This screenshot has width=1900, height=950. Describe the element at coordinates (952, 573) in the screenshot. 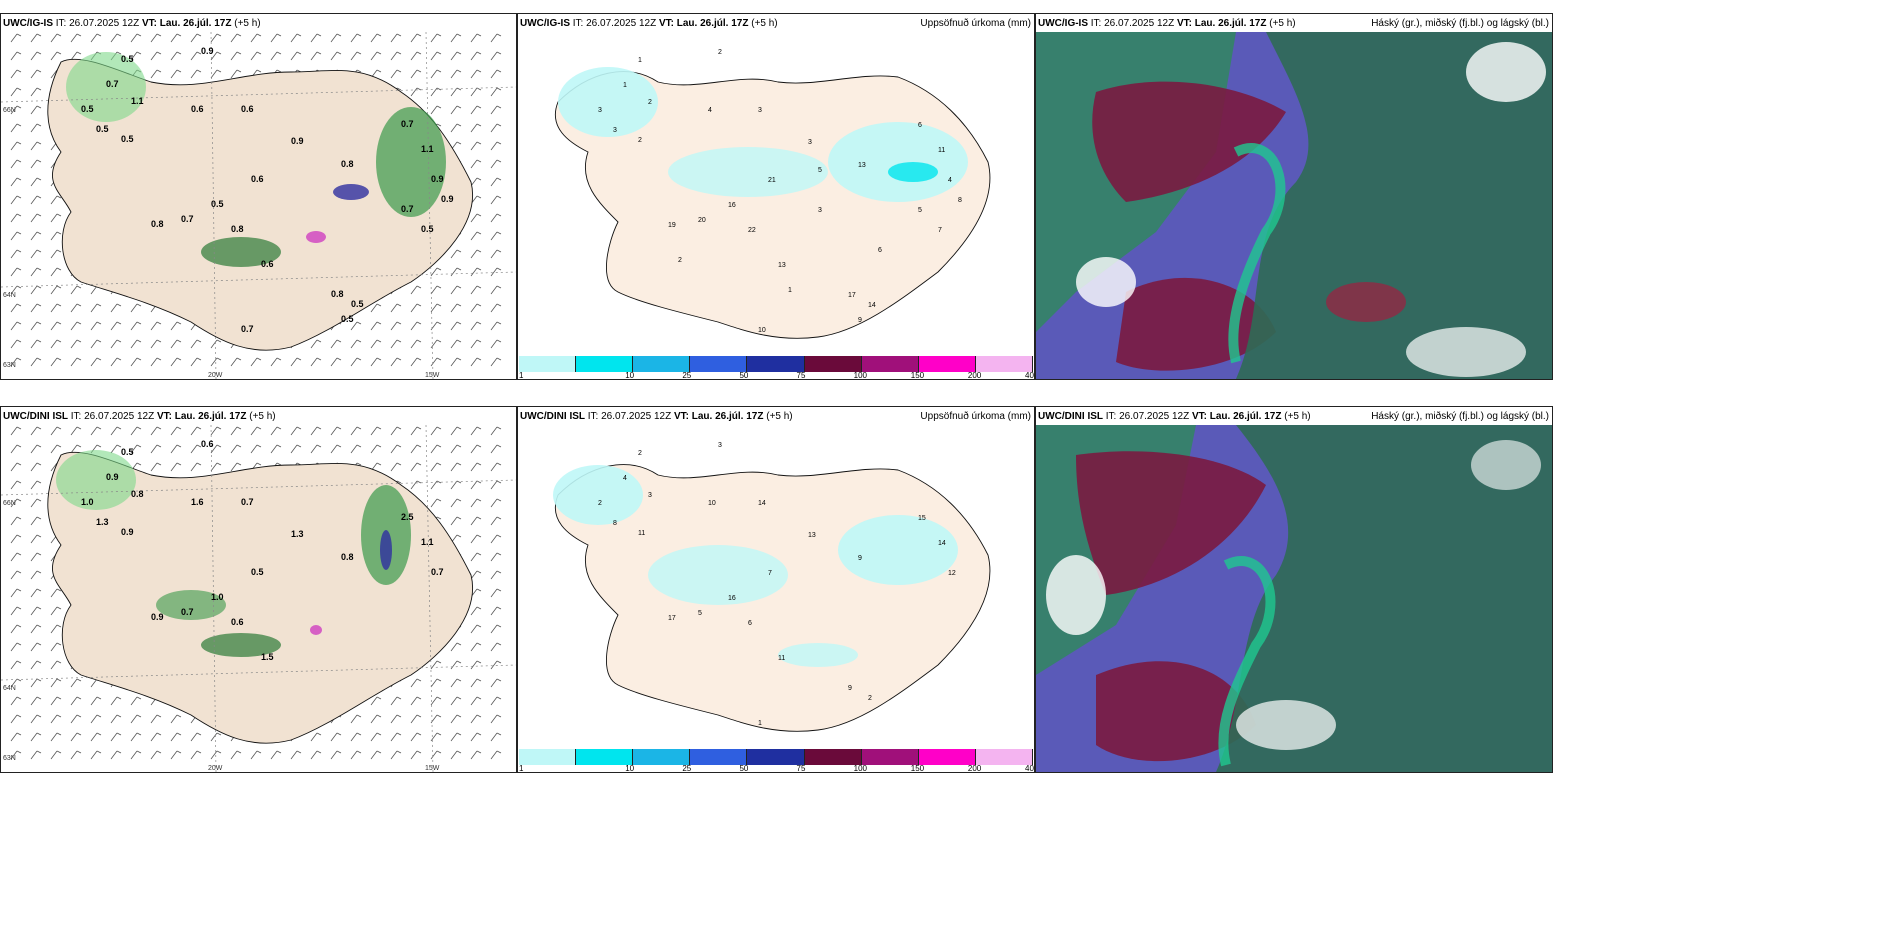

I see `value-label: 12` at that location.